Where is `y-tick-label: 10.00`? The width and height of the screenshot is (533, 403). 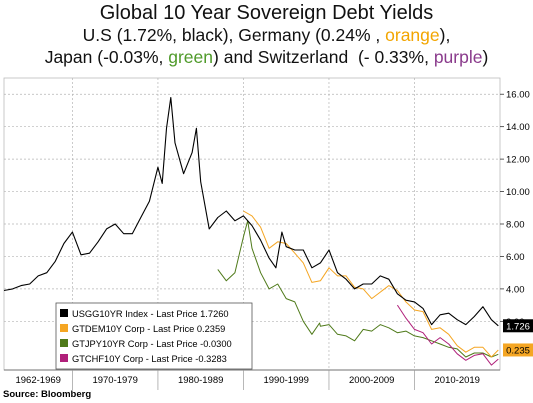 y-tick-label: 10.00 is located at coordinates (518, 192).